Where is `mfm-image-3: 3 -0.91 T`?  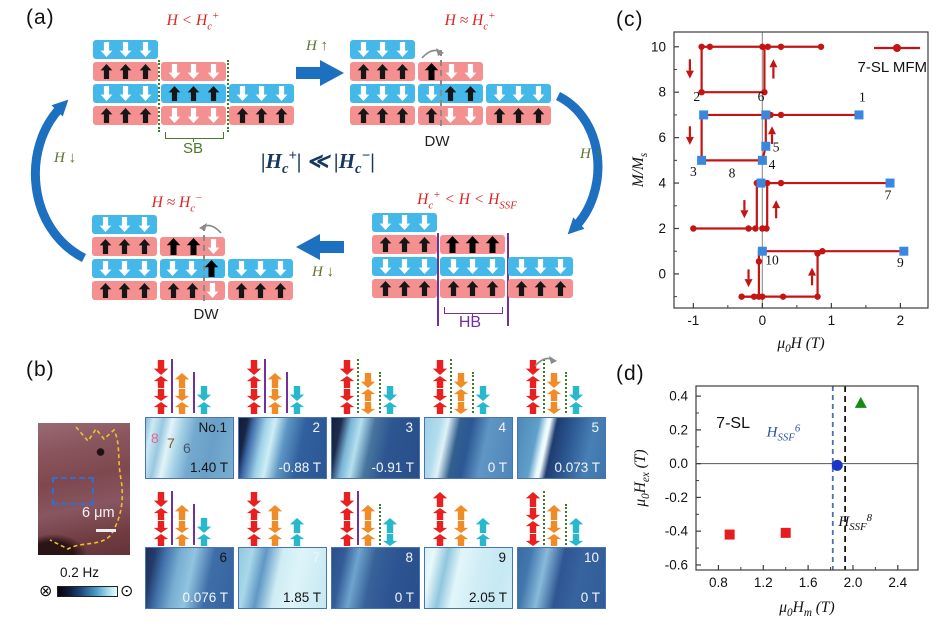 mfm-image-3: 3 -0.91 T is located at coordinates (375, 448).